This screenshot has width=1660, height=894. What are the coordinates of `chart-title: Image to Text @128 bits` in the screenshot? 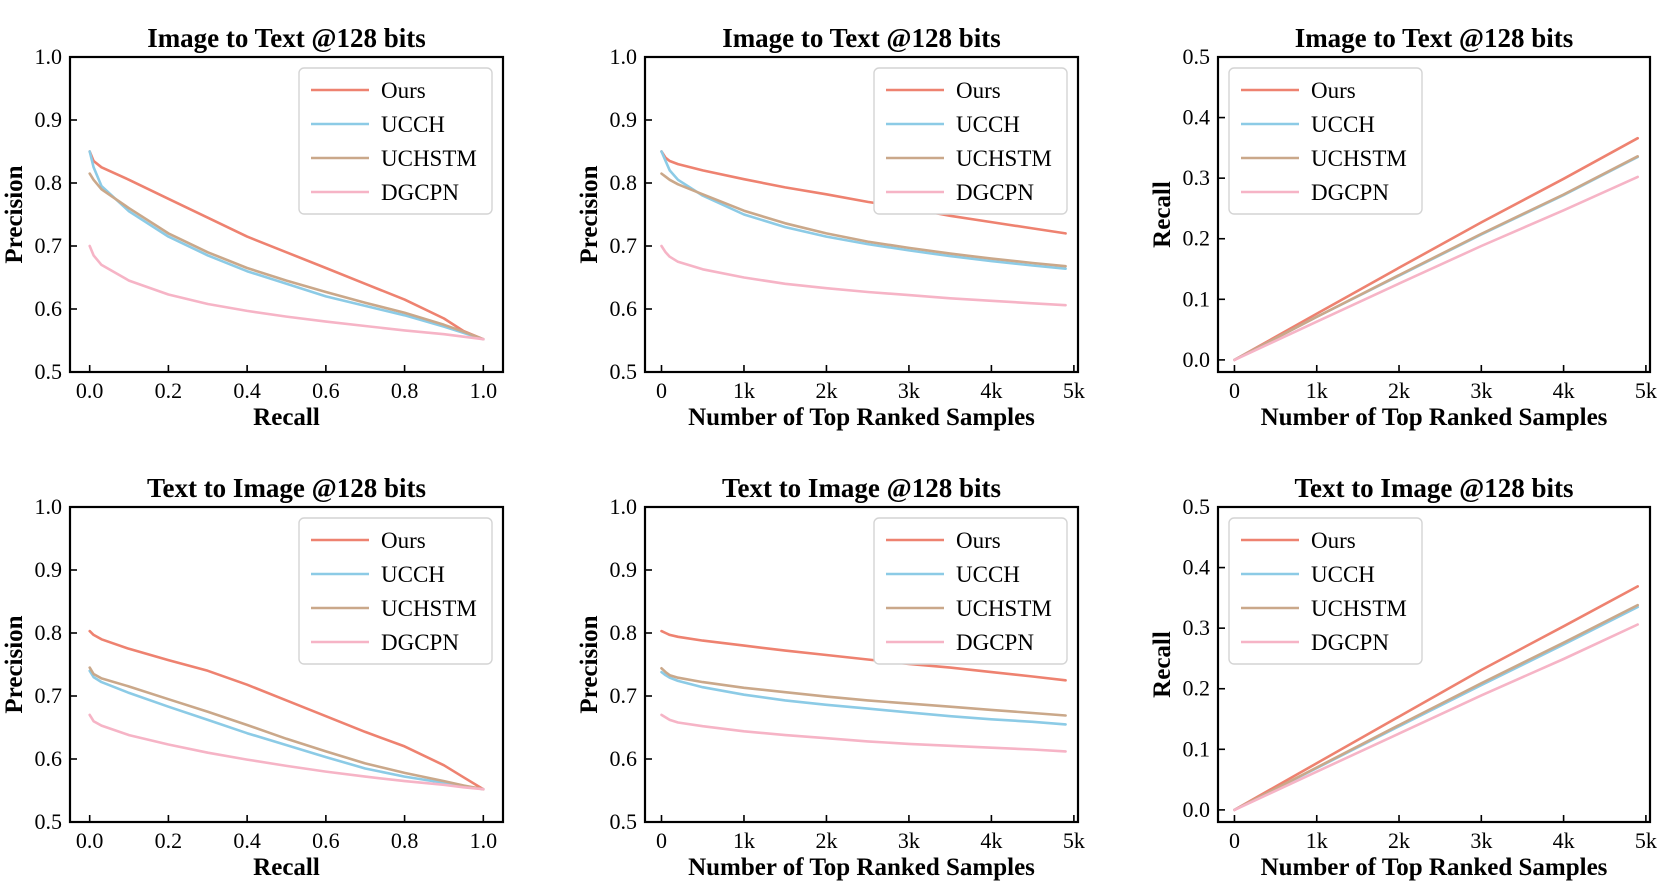 It's located at (861, 38).